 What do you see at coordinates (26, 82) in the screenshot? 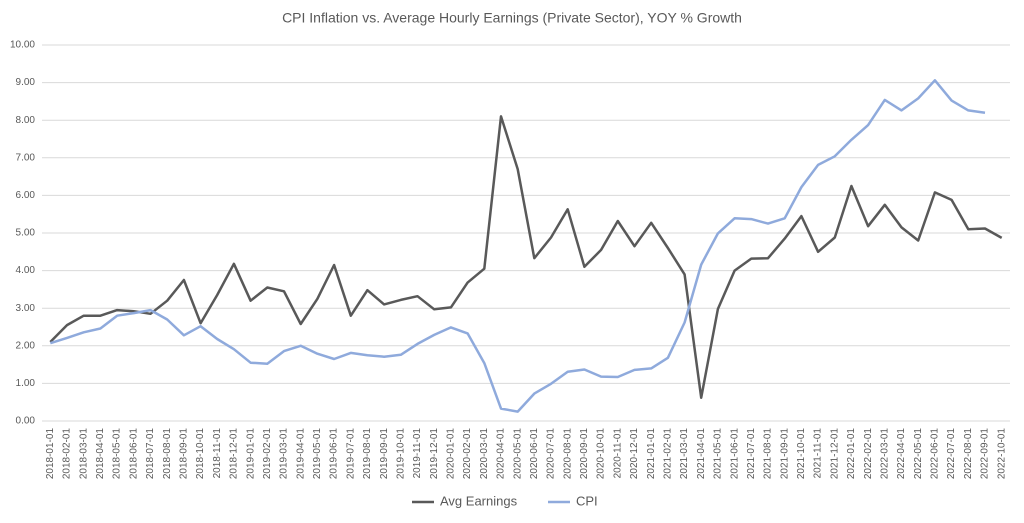
I see `y-tick-label: 9.00` at bounding box center [26, 82].